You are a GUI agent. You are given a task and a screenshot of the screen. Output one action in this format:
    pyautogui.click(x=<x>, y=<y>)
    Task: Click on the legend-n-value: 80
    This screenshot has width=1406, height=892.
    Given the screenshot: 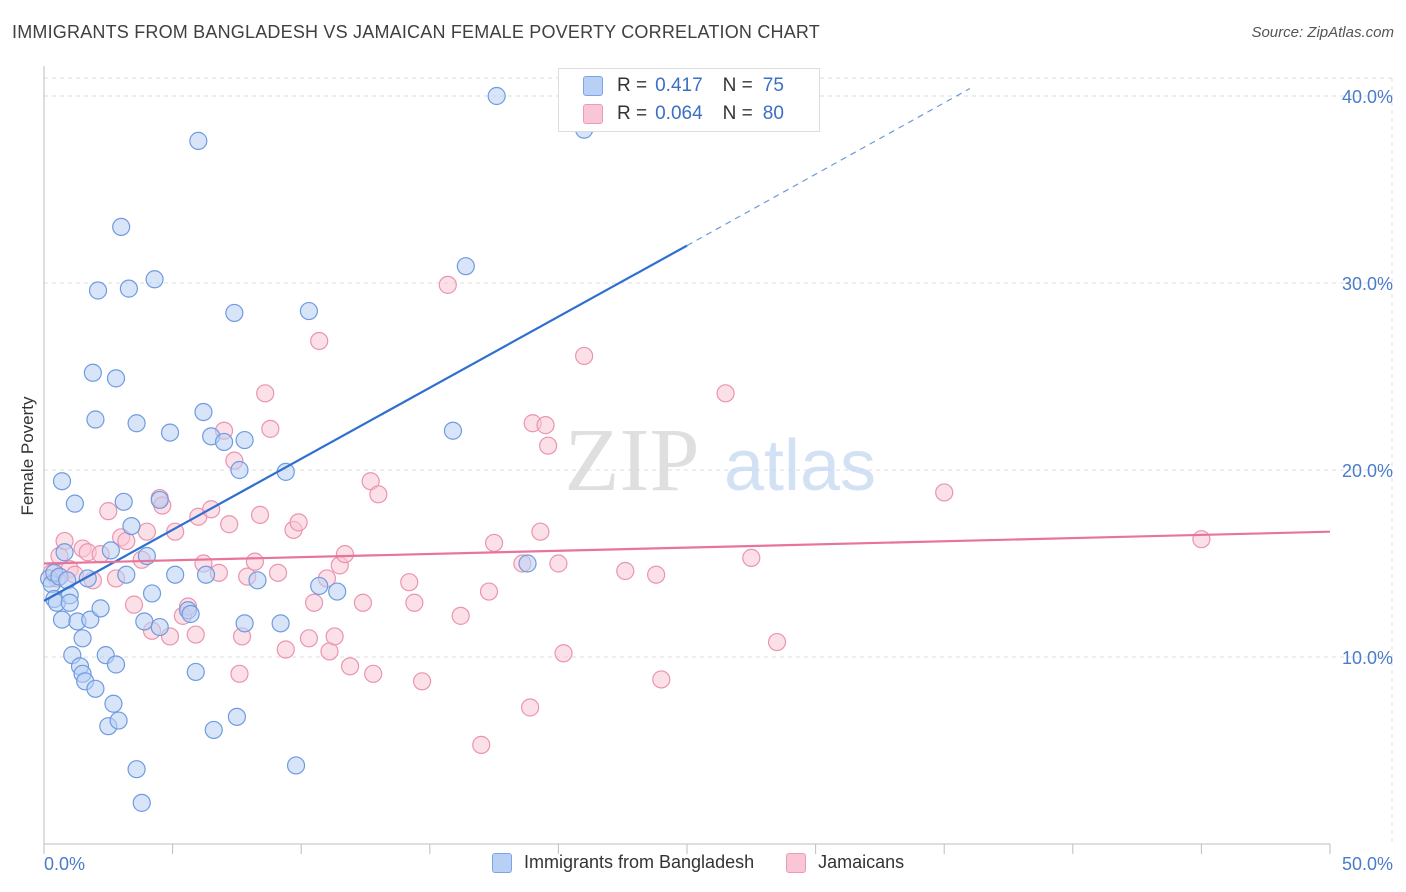 What is the action you would take?
    pyautogui.click(x=773, y=113)
    